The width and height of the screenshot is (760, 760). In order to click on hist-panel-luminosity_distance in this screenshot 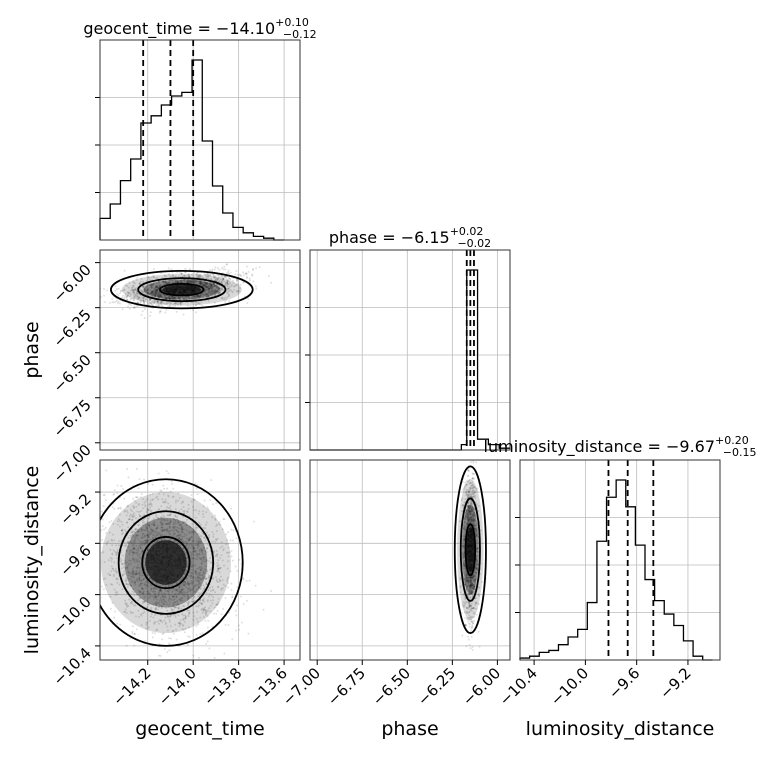, I will do `click(618, 560)`.